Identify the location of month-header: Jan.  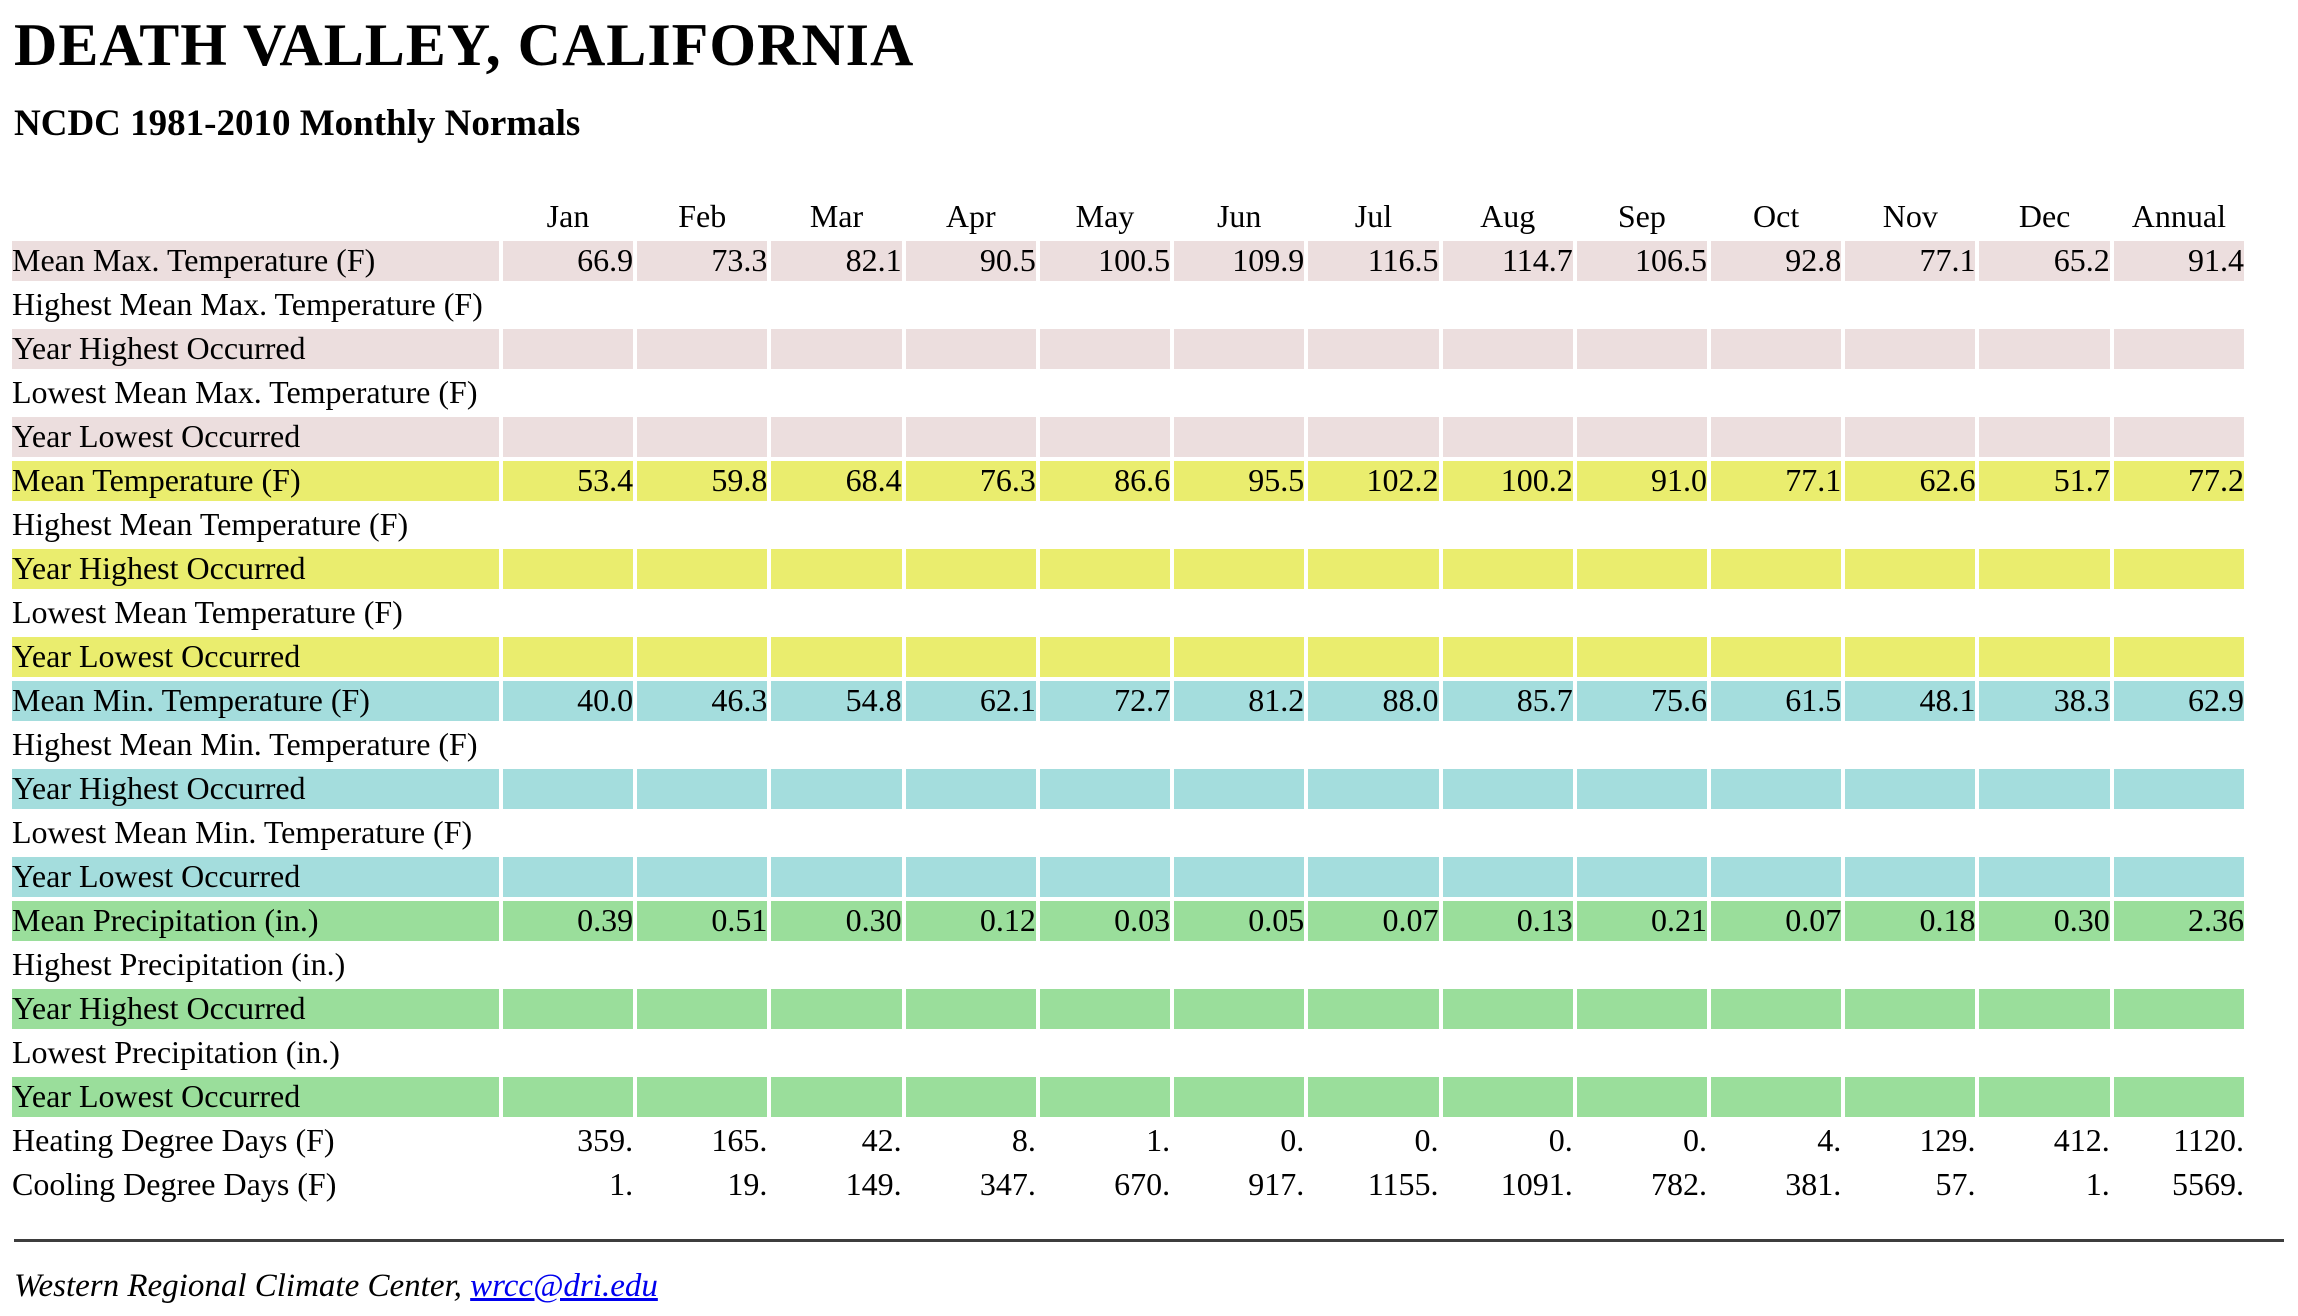
(568, 216).